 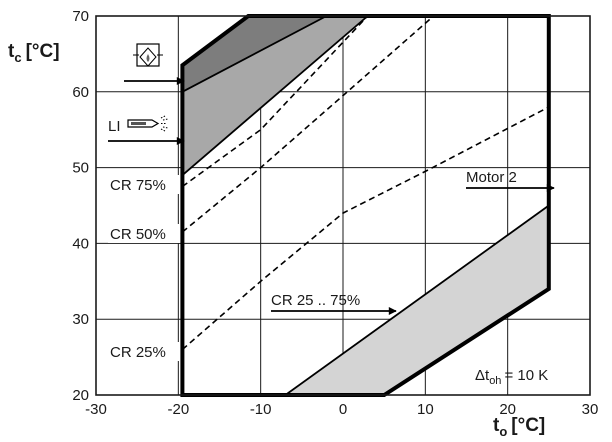 What do you see at coordinates (17, 57) in the screenshot?
I see `y-axis-title-sub: c` at bounding box center [17, 57].